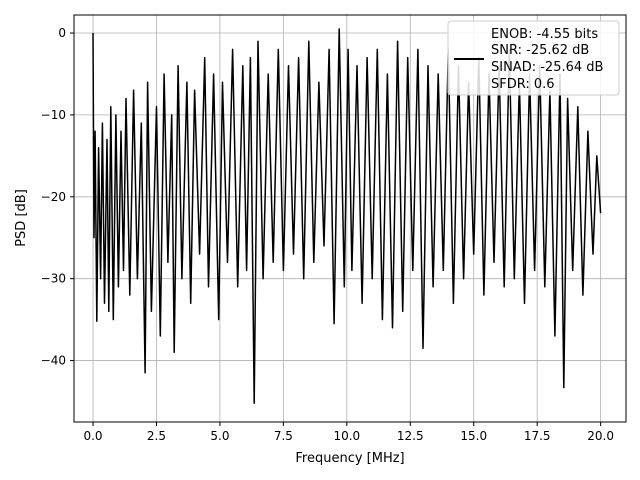 The image size is (640, 480). What do you see at coordinates (349, 458) in the screenshot?
I see `x-axis-label: Frequency [MHz]` at bounding box center [349, 458].